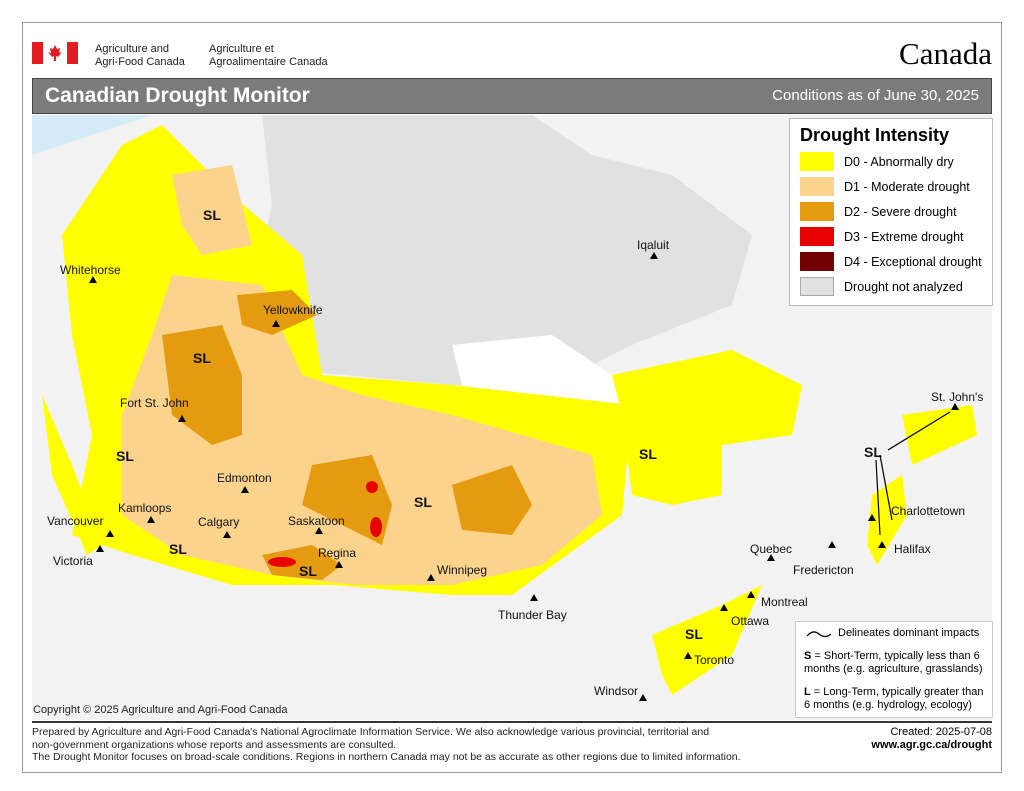 The height and width of the screenshot is (791, 1024). I want to click on city-label: Quebec, so click(771, 549).